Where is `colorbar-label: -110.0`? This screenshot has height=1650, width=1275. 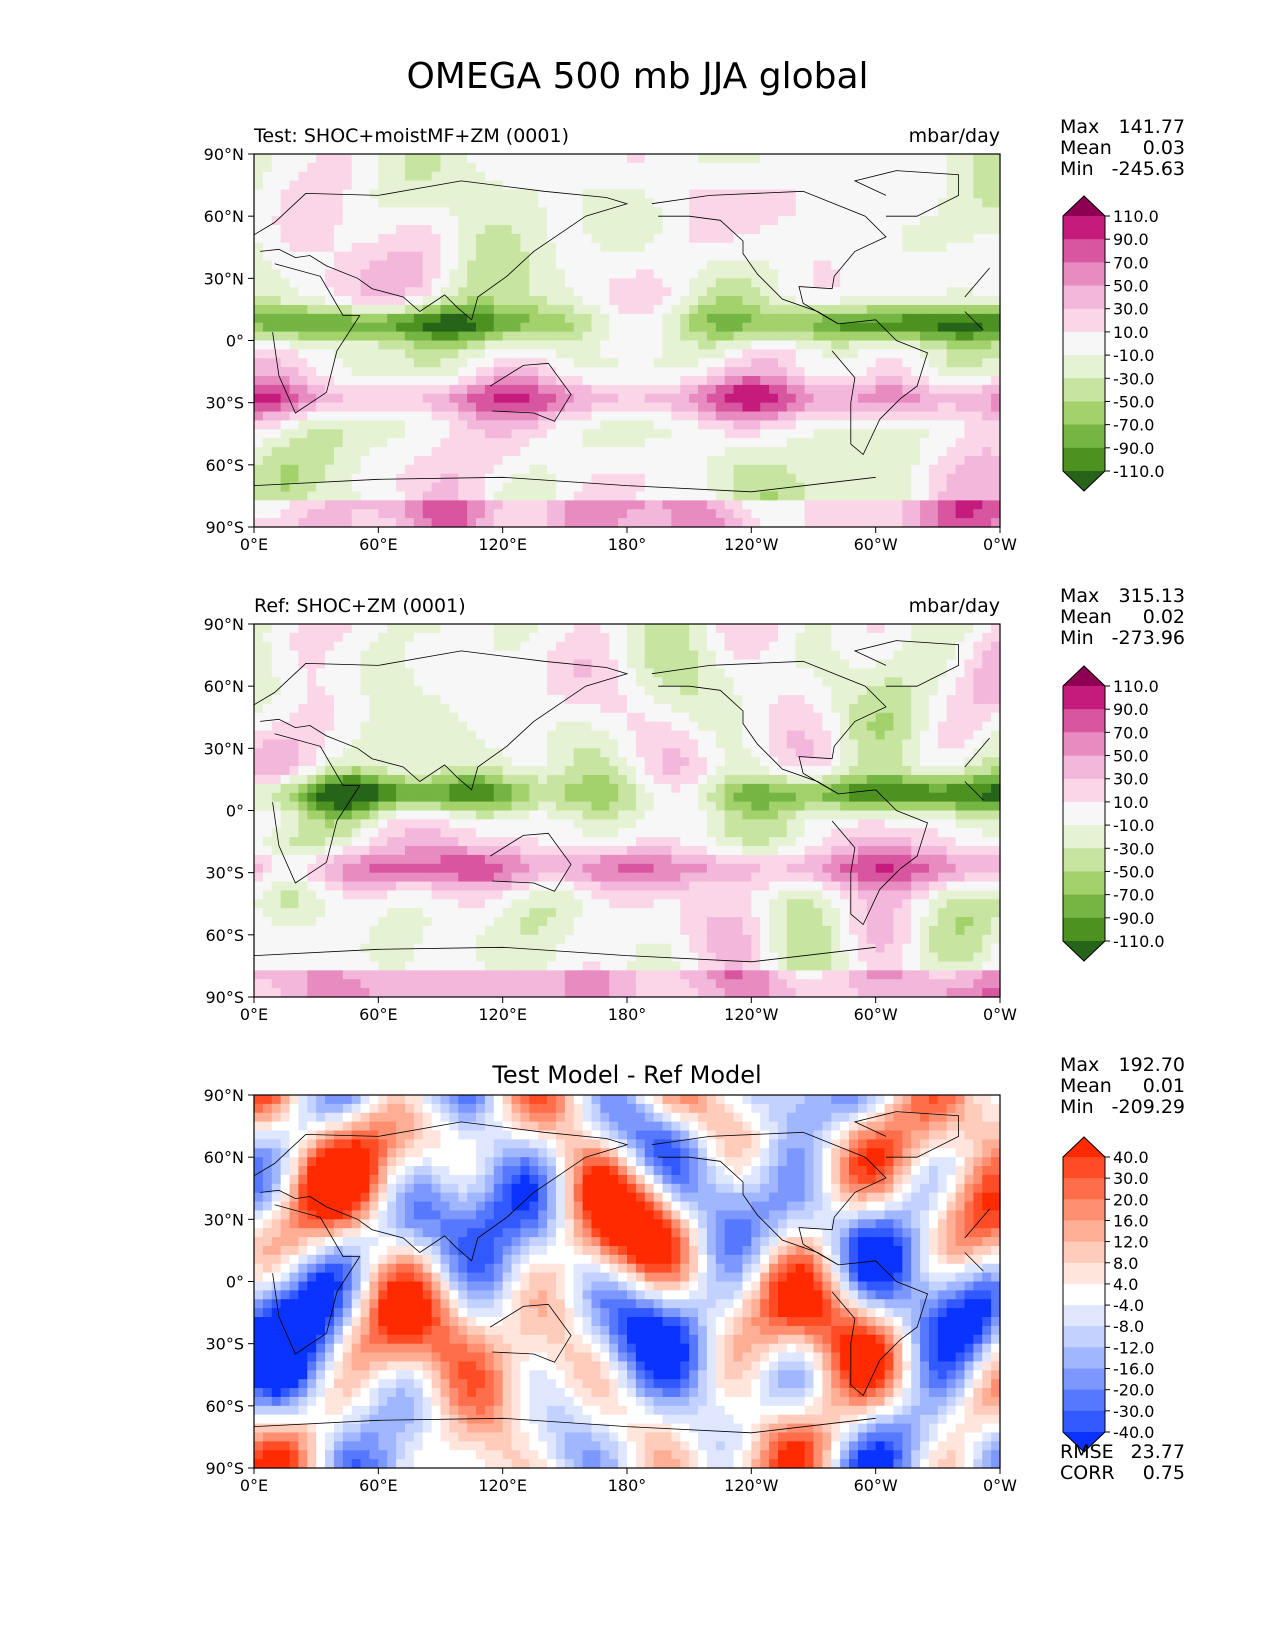
colorbar-label: -110.0 is located at coordinates (1139, 471).